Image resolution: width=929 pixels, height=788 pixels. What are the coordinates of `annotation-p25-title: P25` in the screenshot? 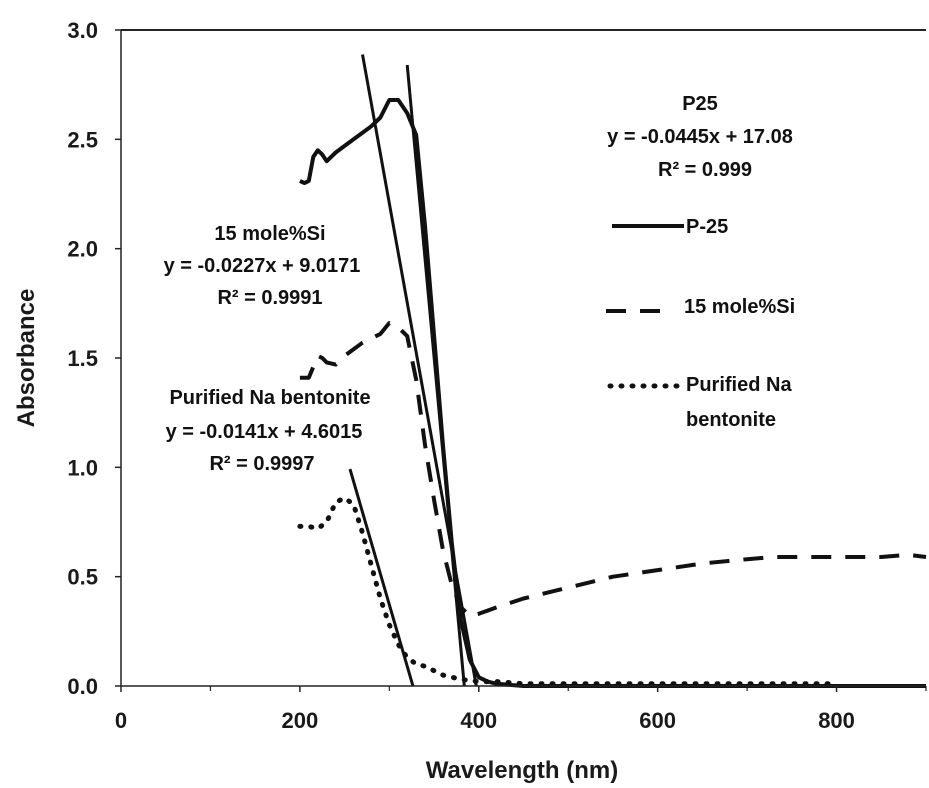 It's located at (700, 104).